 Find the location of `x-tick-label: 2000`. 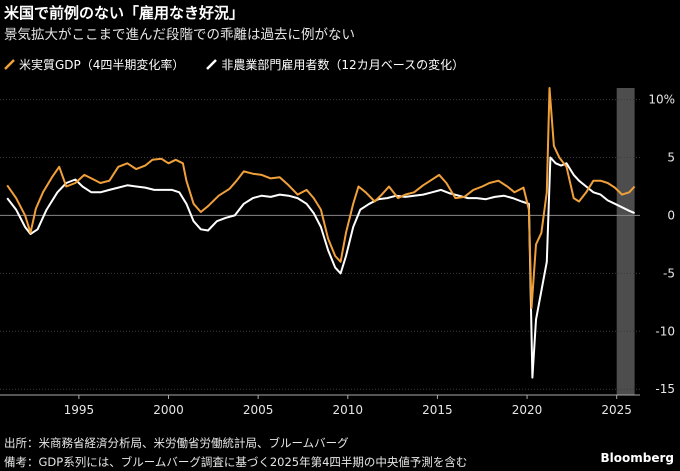

x-tick-label: 2000 is located at coordinates (168, 410).